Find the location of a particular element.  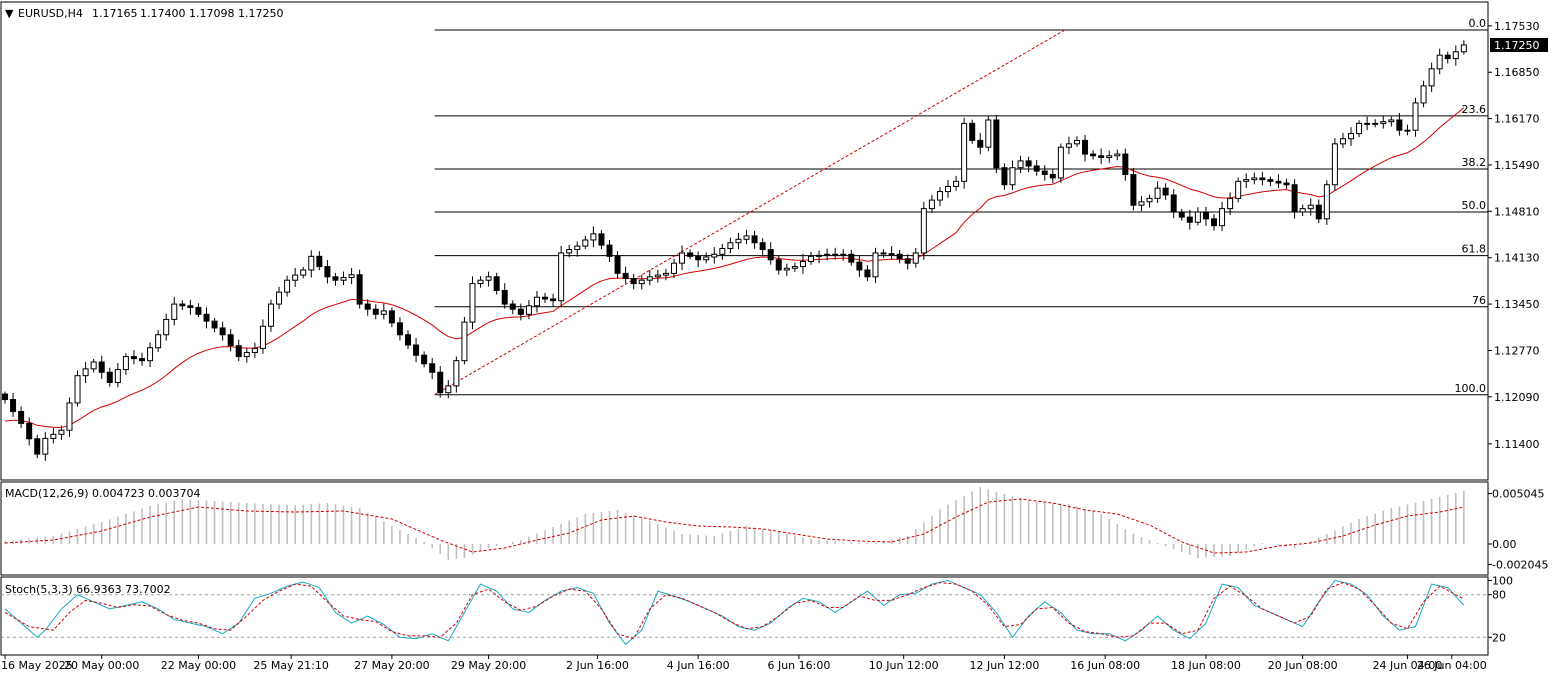

macd-signal-line is located at coordinates (734, 526).